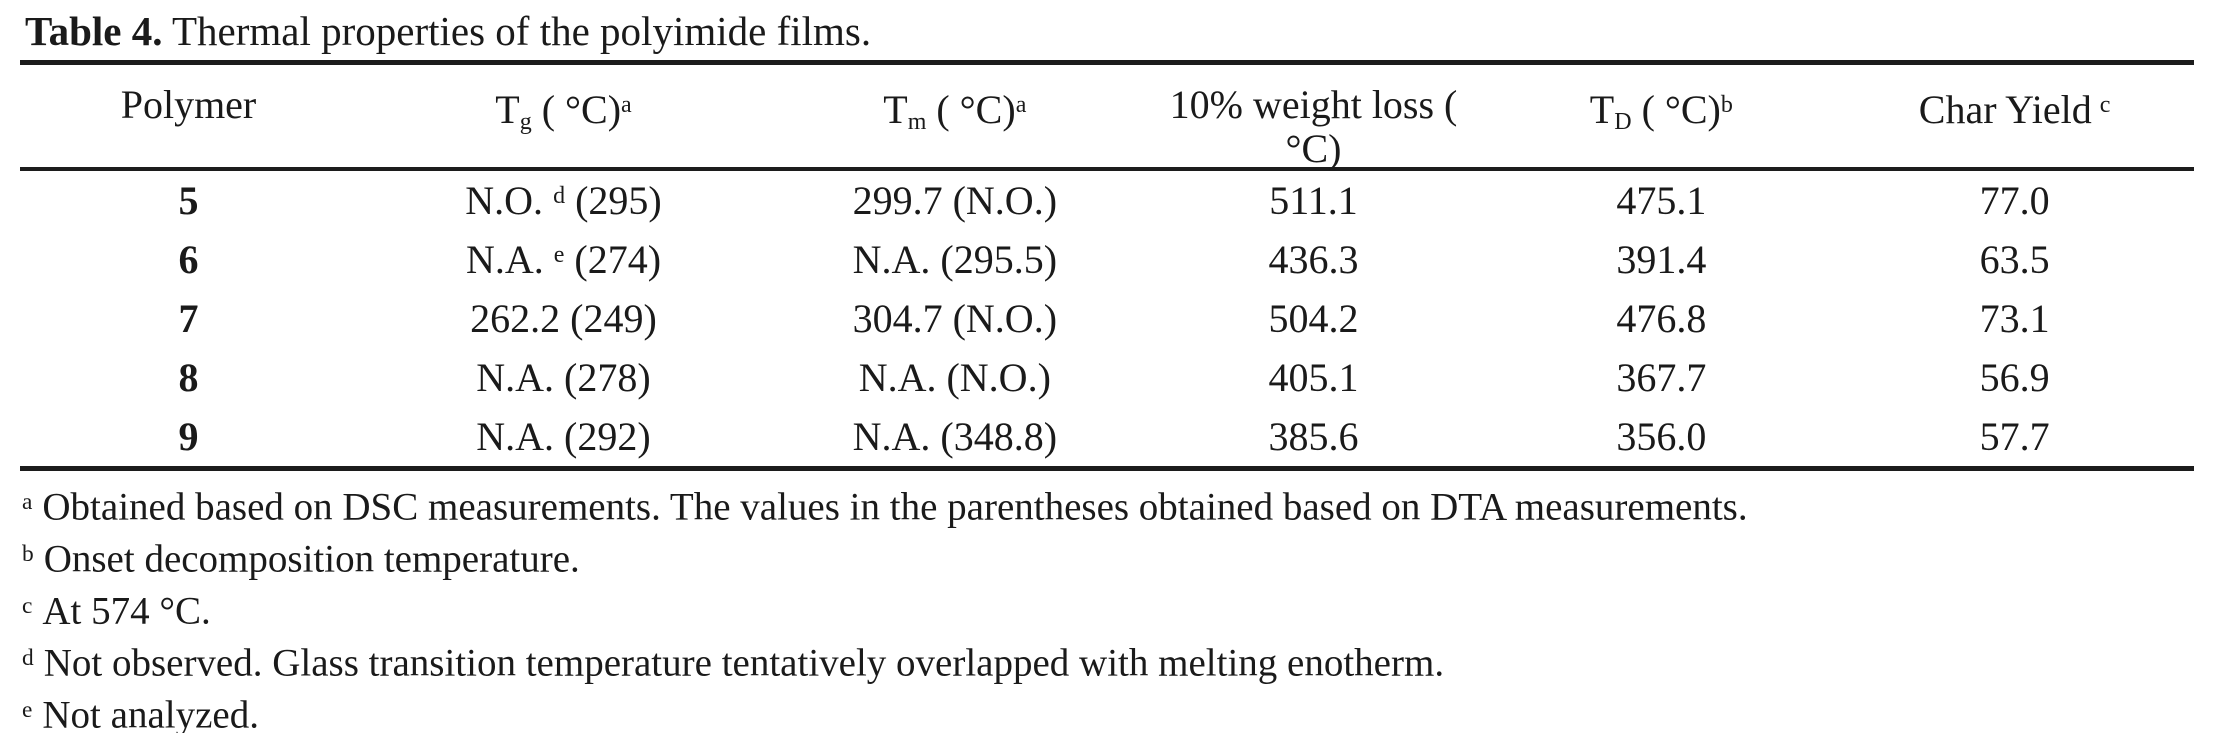 The width and height of the screenshot is (2216, 733). I want to click on cell-tg-post: (295), so click(613, 200).